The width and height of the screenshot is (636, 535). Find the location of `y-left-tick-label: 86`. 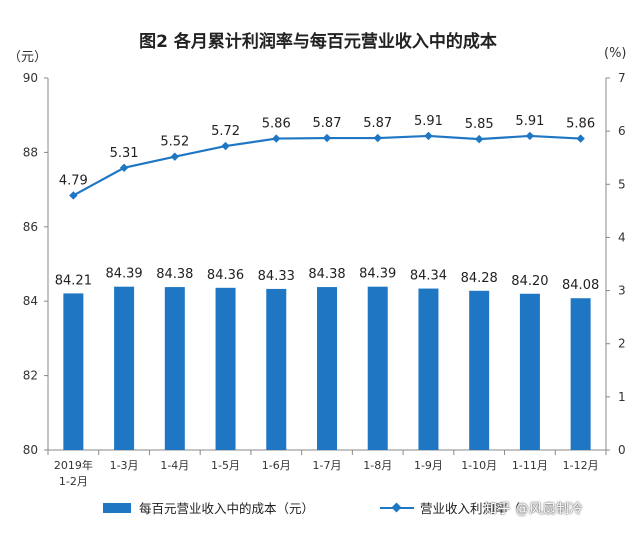

y-left-tick-label: 86 is located at coordinates (30, 227).